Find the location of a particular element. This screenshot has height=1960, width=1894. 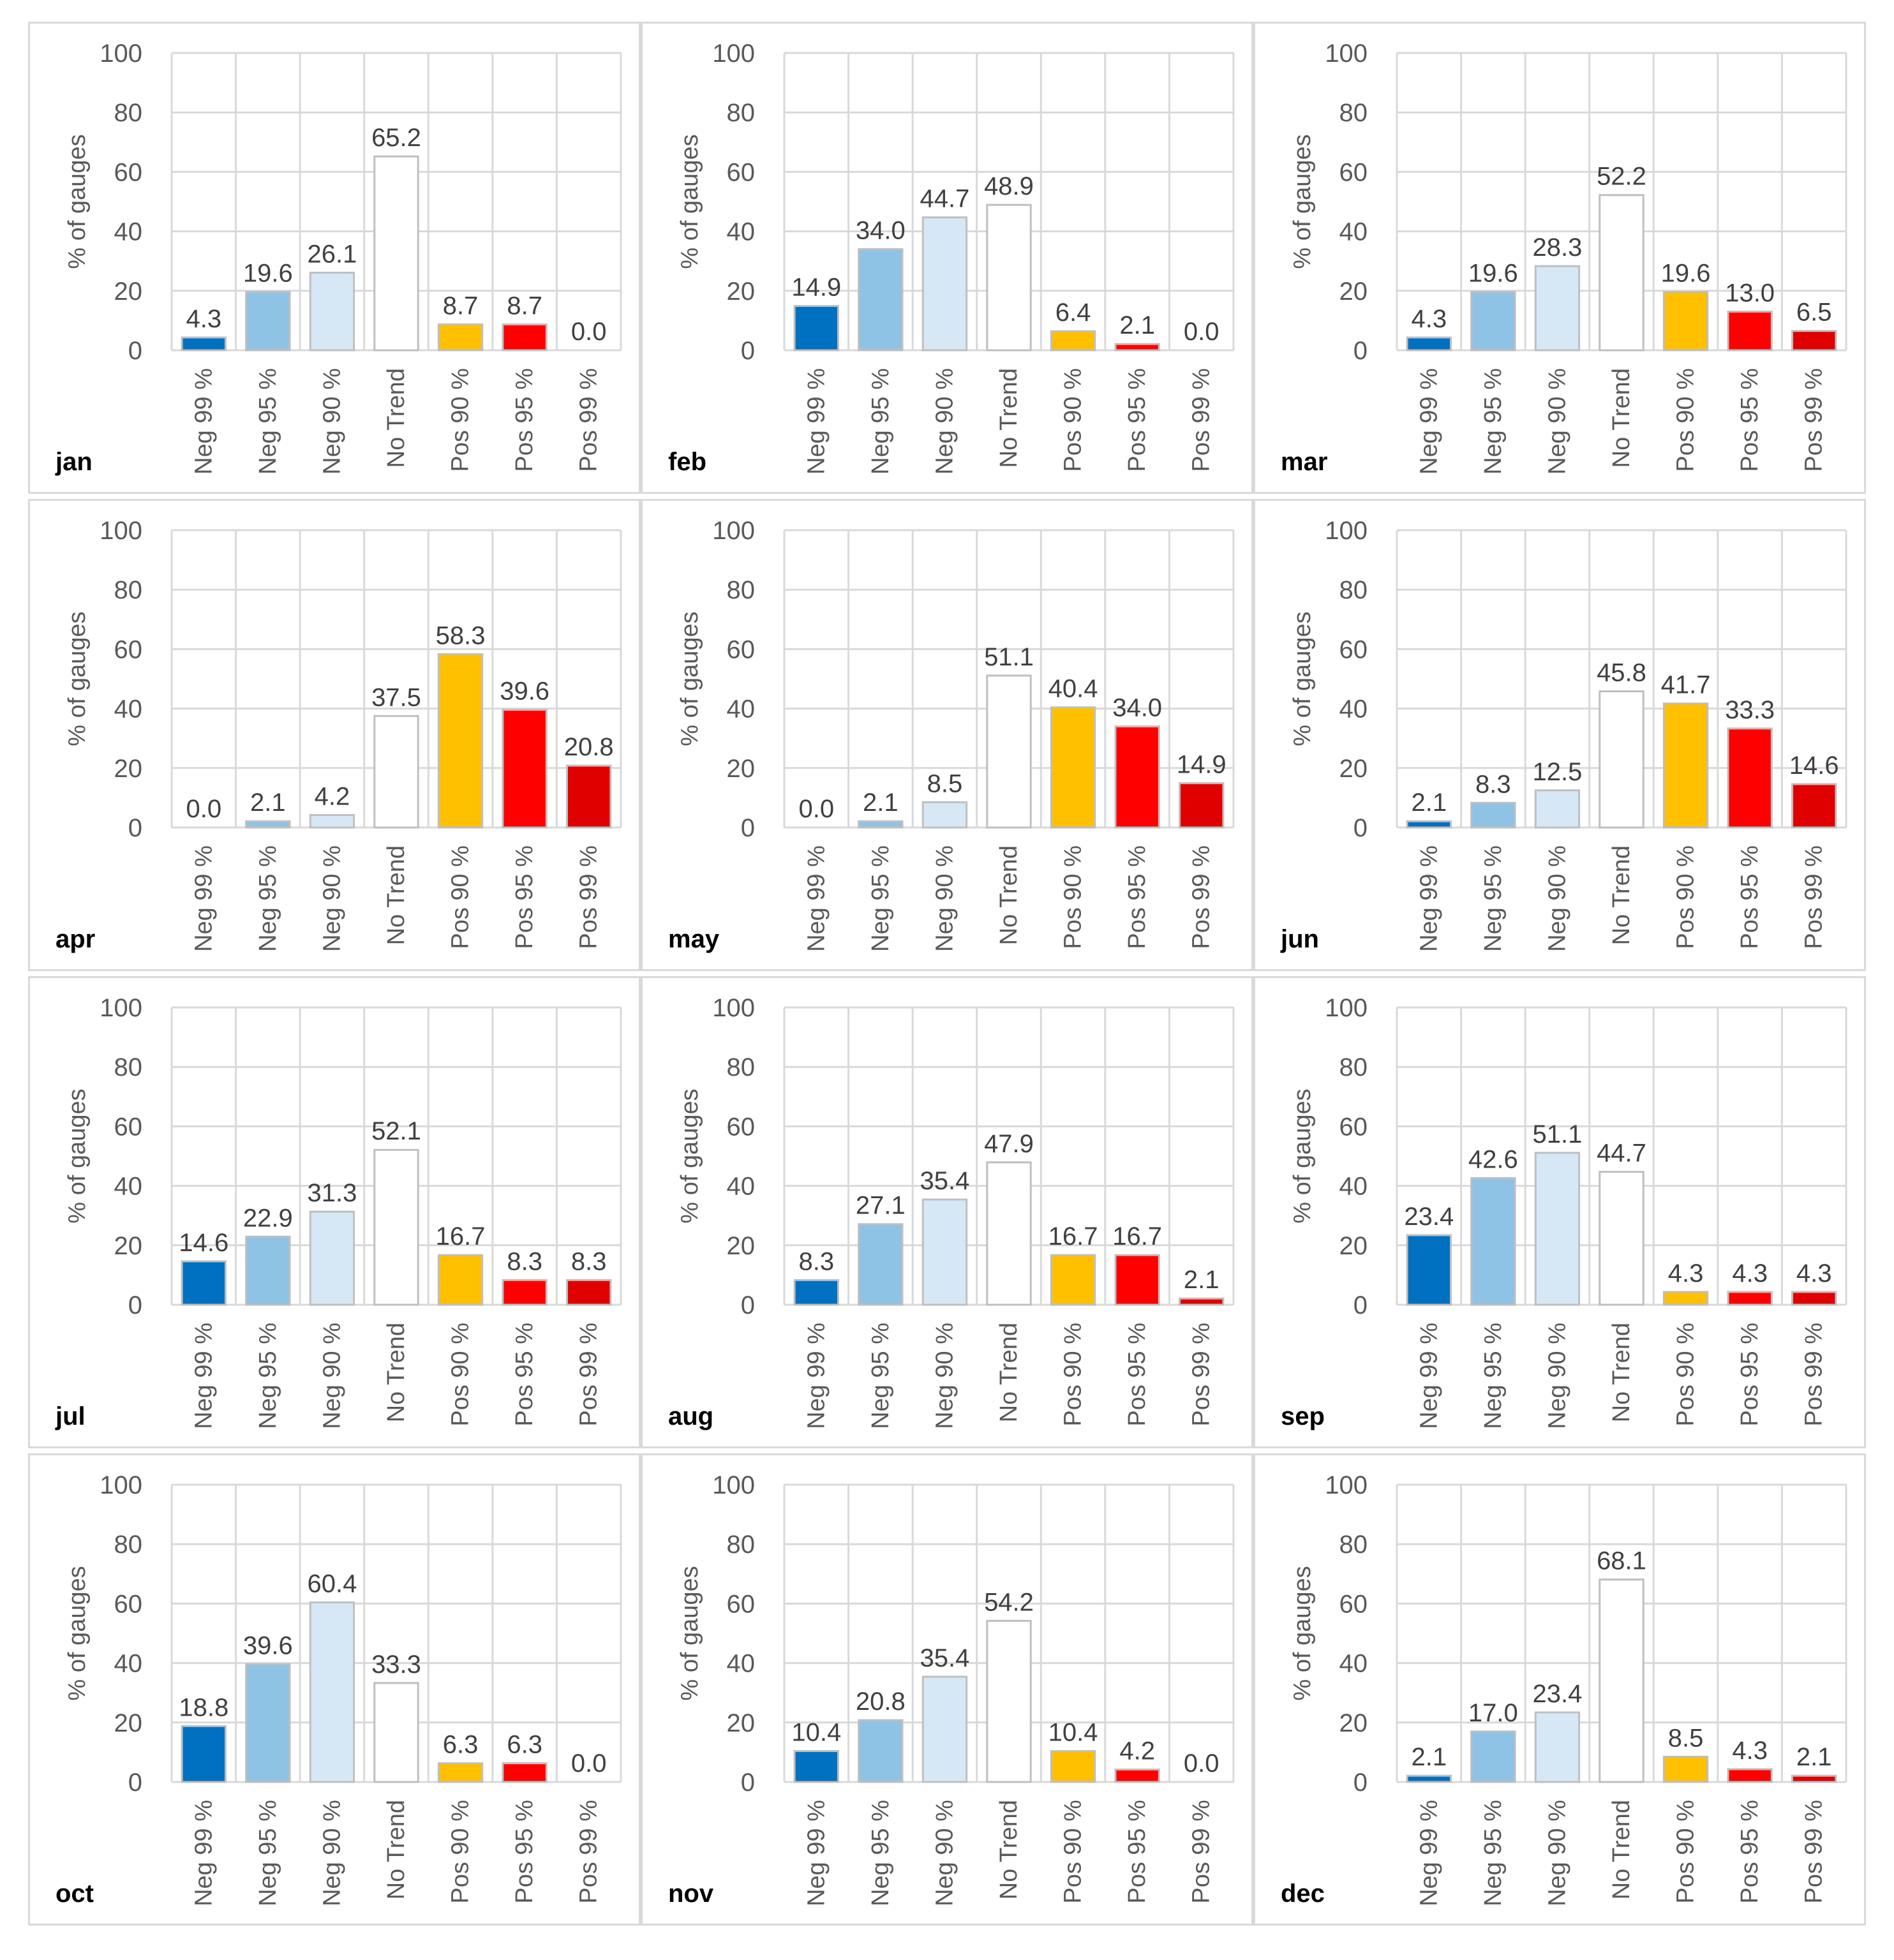

data-label: 28.3 is located at coordinates (1557, 248).